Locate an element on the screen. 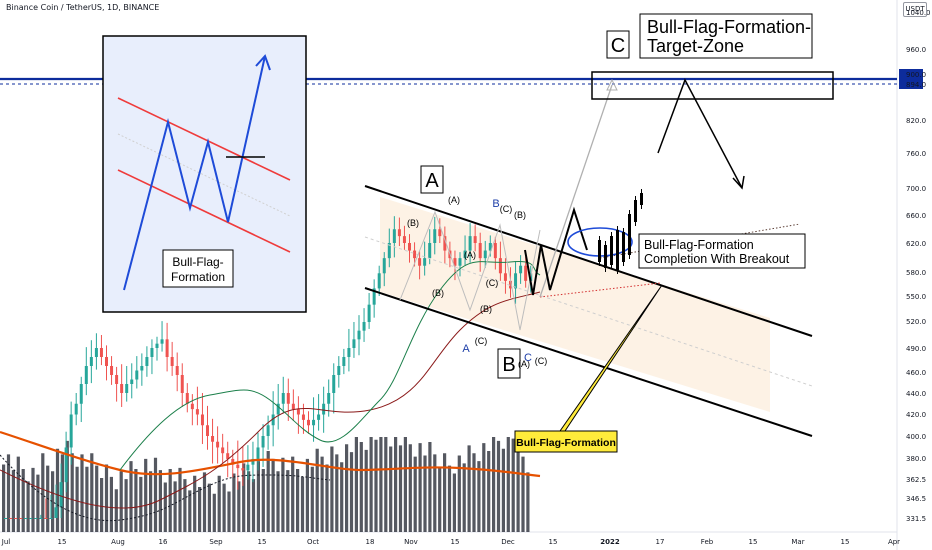 This screenshot has height=550, width=932. price-tick-label: 760.0 is located at coordinates (916, 154).